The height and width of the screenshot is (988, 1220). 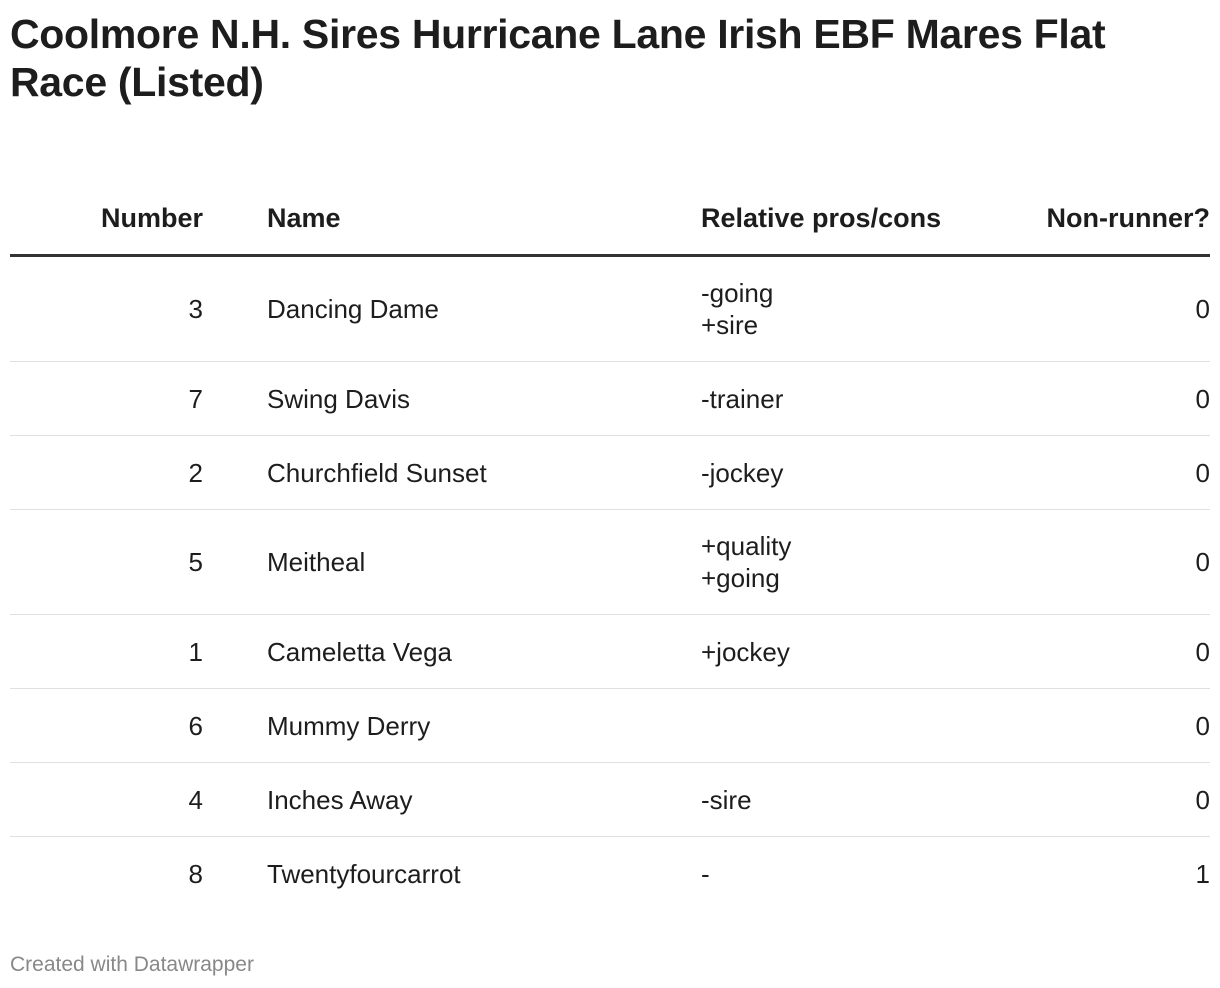 What do you see at coordinates (742, 398) in the screenshot?
I see `pros-cons-item: -trainer` at bounding box center [742, 398].